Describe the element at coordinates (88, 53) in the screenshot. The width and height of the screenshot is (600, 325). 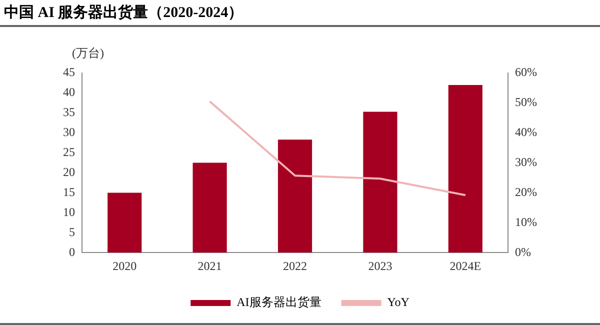
I see `y-axis-title: (万台)` at that location.